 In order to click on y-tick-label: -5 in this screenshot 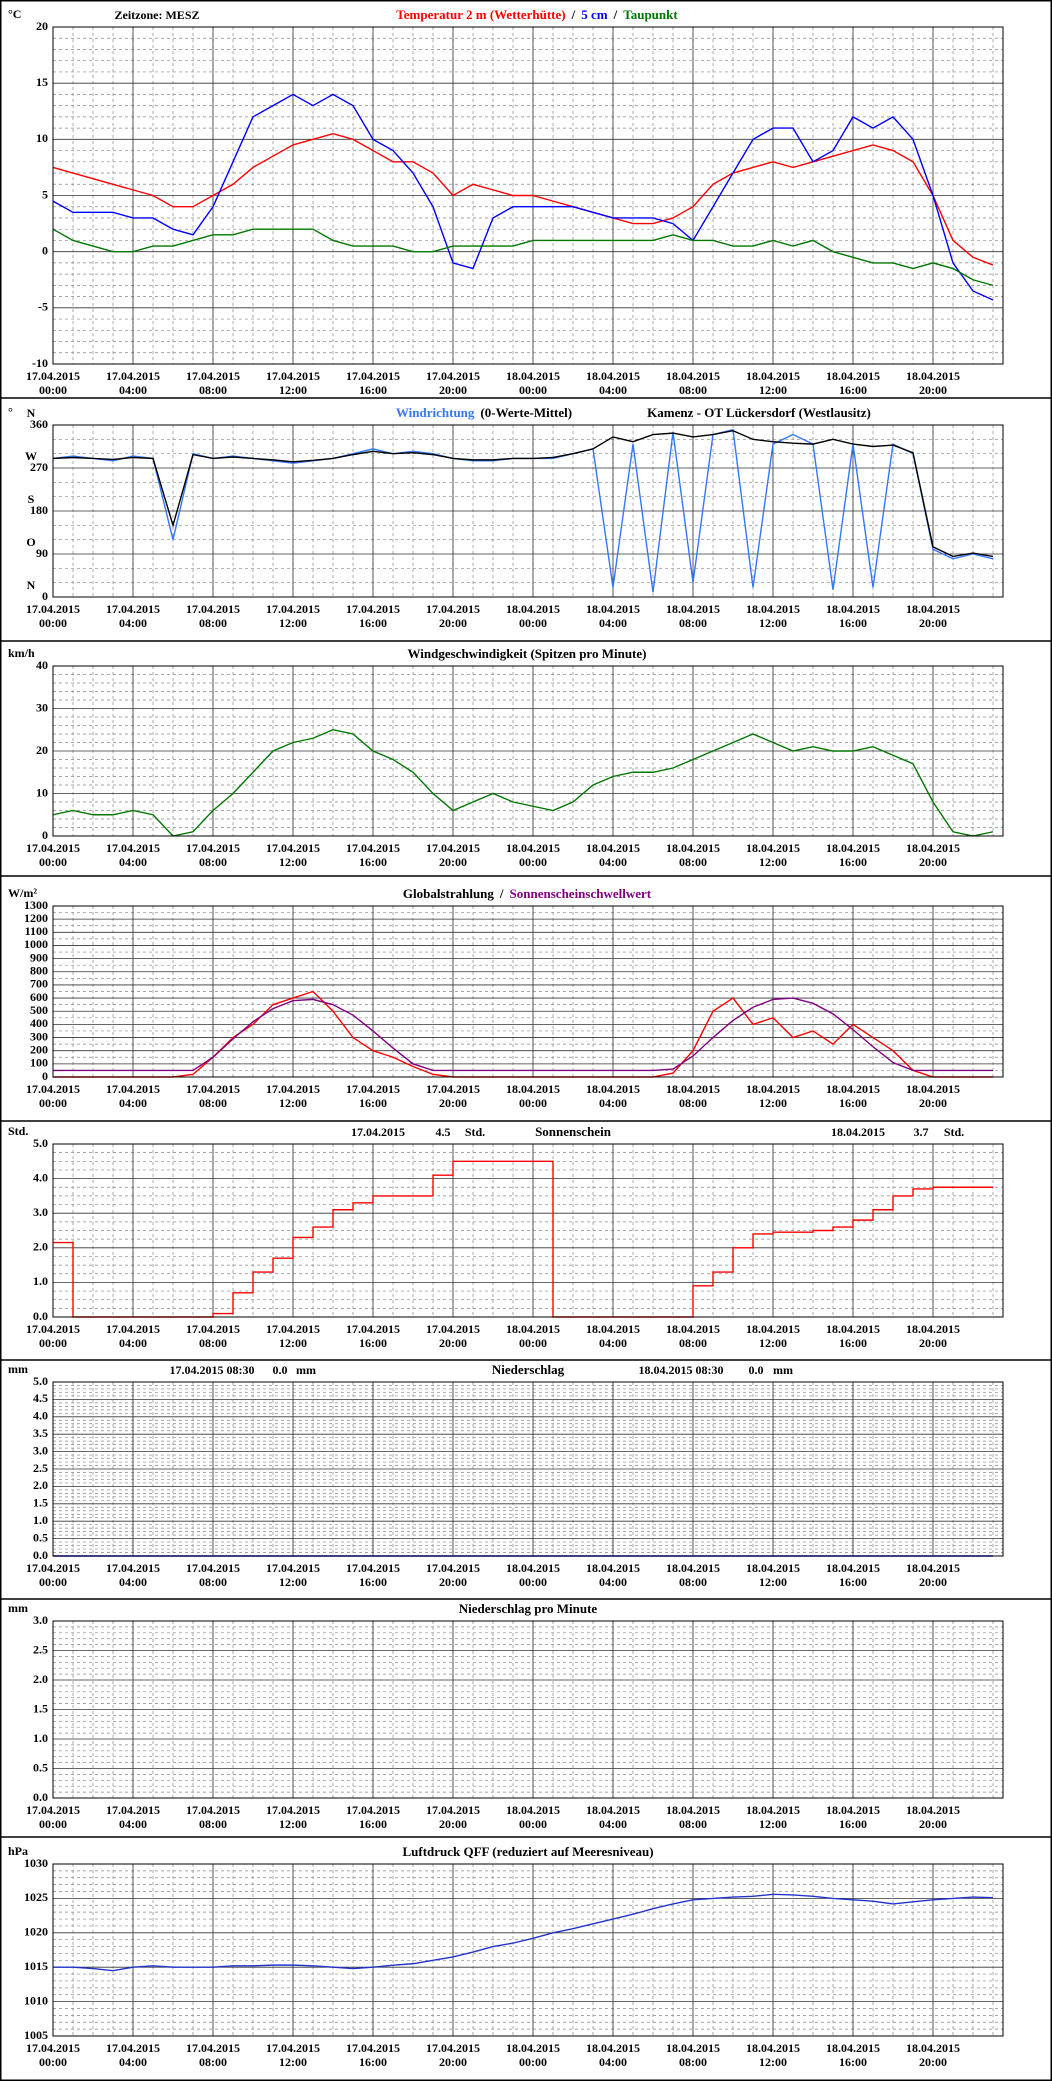, I will do `click(43, 307)`.